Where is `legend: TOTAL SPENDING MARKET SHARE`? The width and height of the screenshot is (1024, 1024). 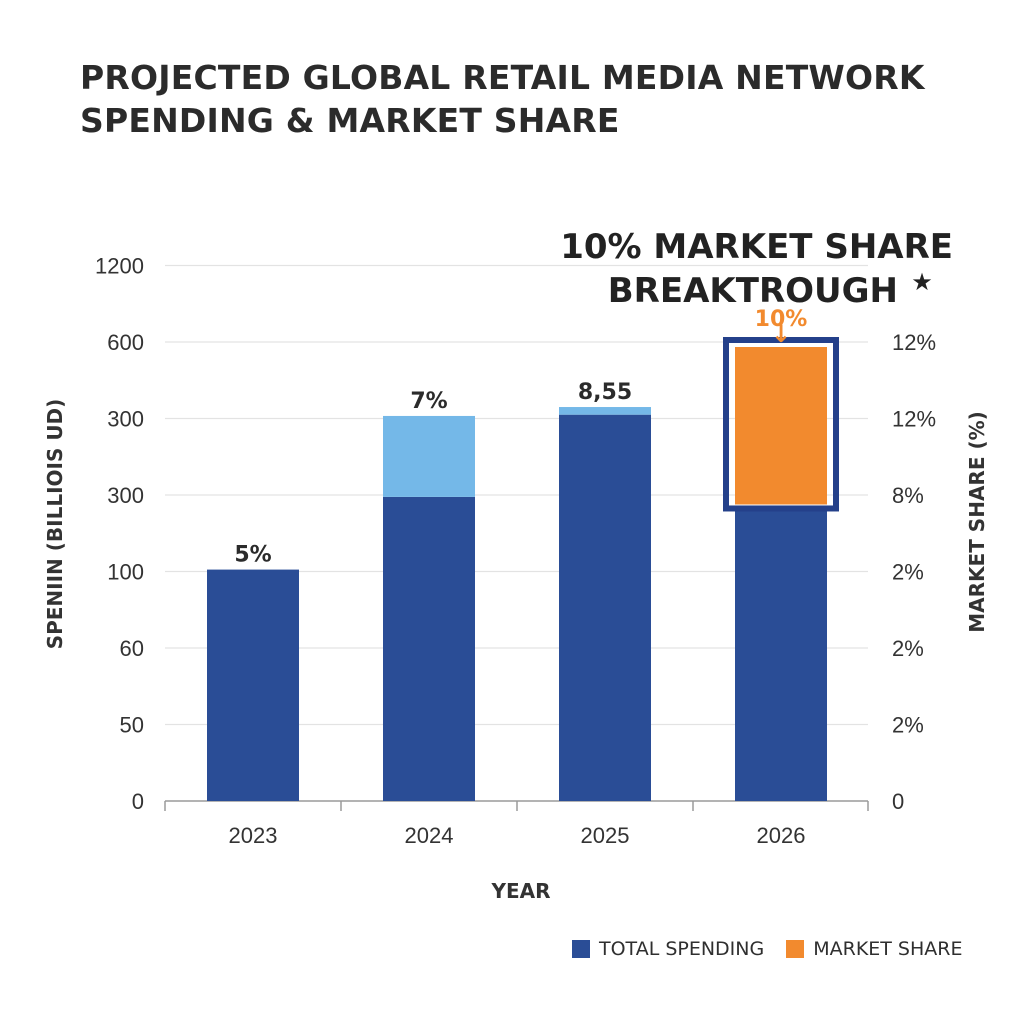 legend: TOTAL SPENDING MARKET SHARE is located at coordinates (767, 949).